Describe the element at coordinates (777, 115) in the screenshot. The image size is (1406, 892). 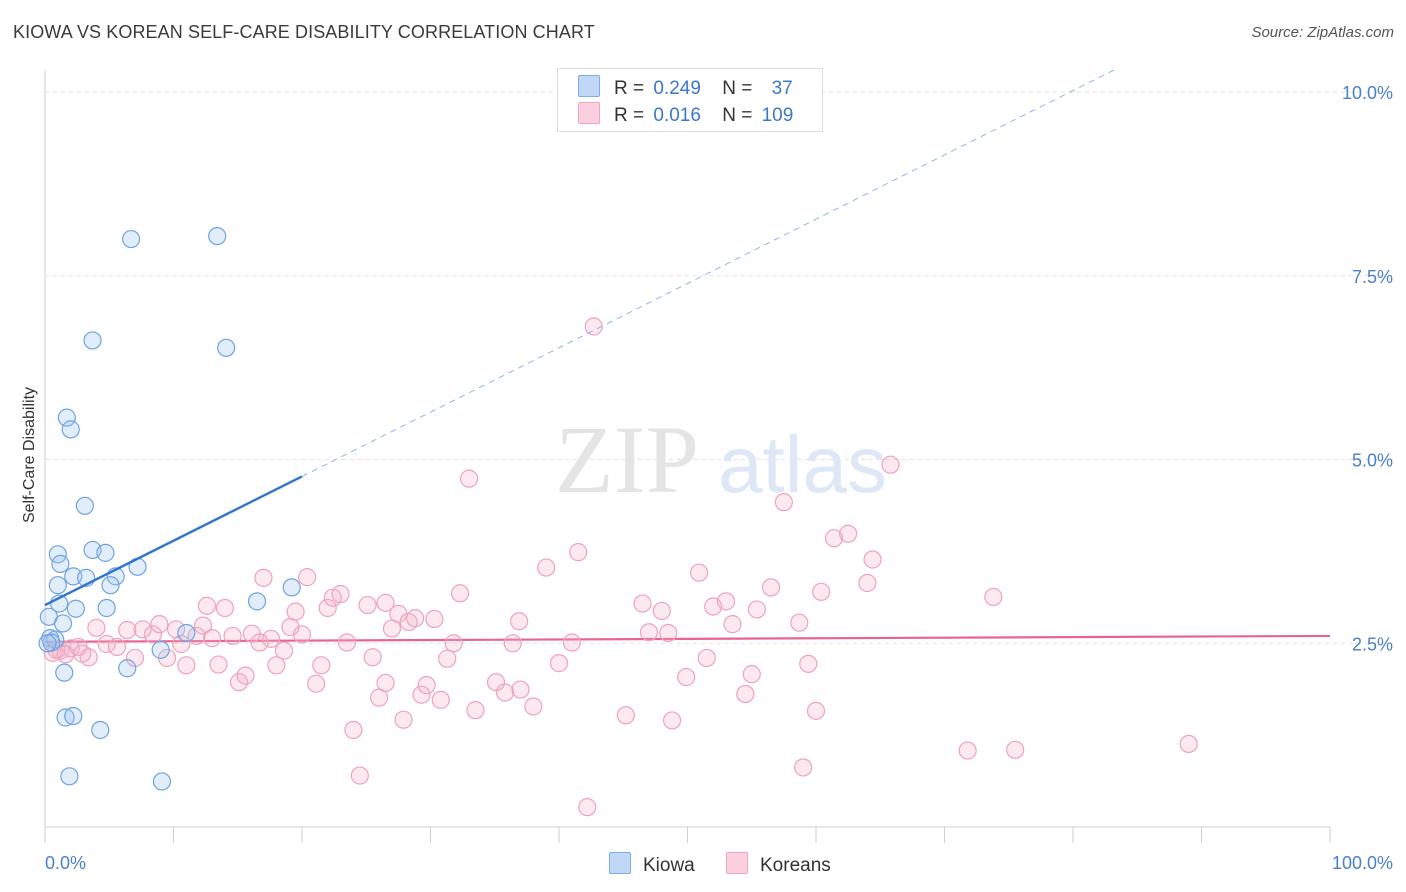
I see `koreans-n-value: 109` at that location.